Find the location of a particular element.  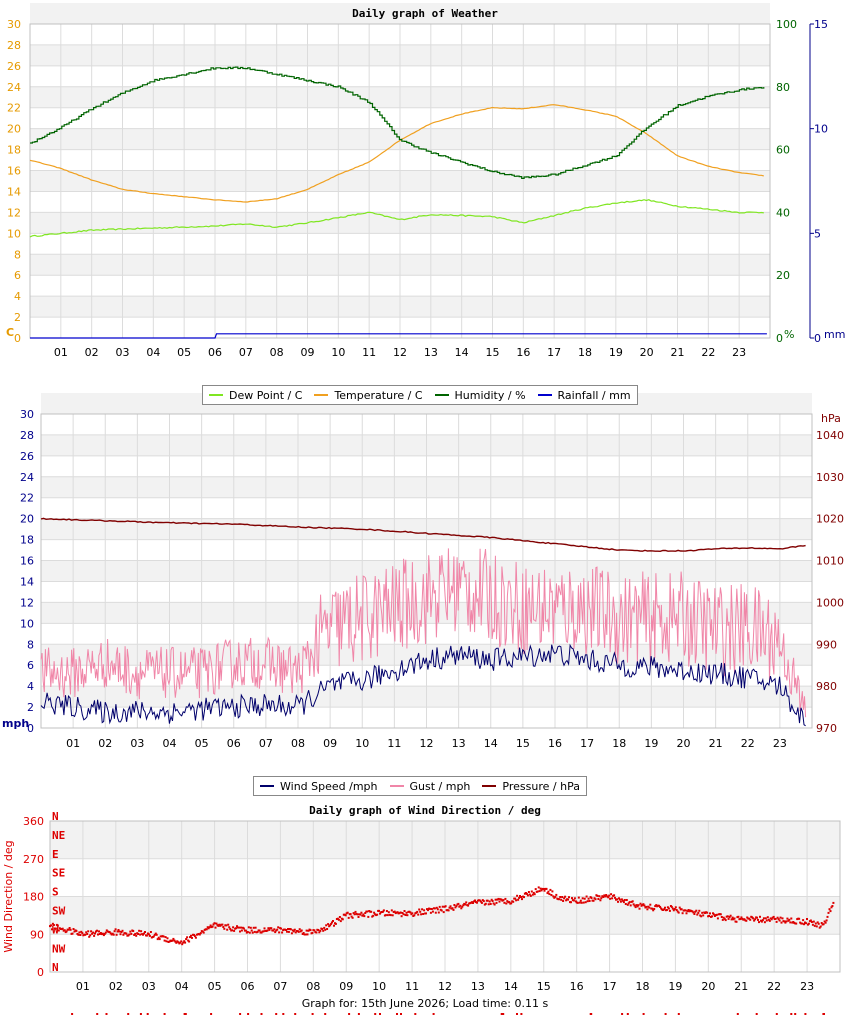

legend-item: Wind Speed /mph is located at coordinates (319, 786).